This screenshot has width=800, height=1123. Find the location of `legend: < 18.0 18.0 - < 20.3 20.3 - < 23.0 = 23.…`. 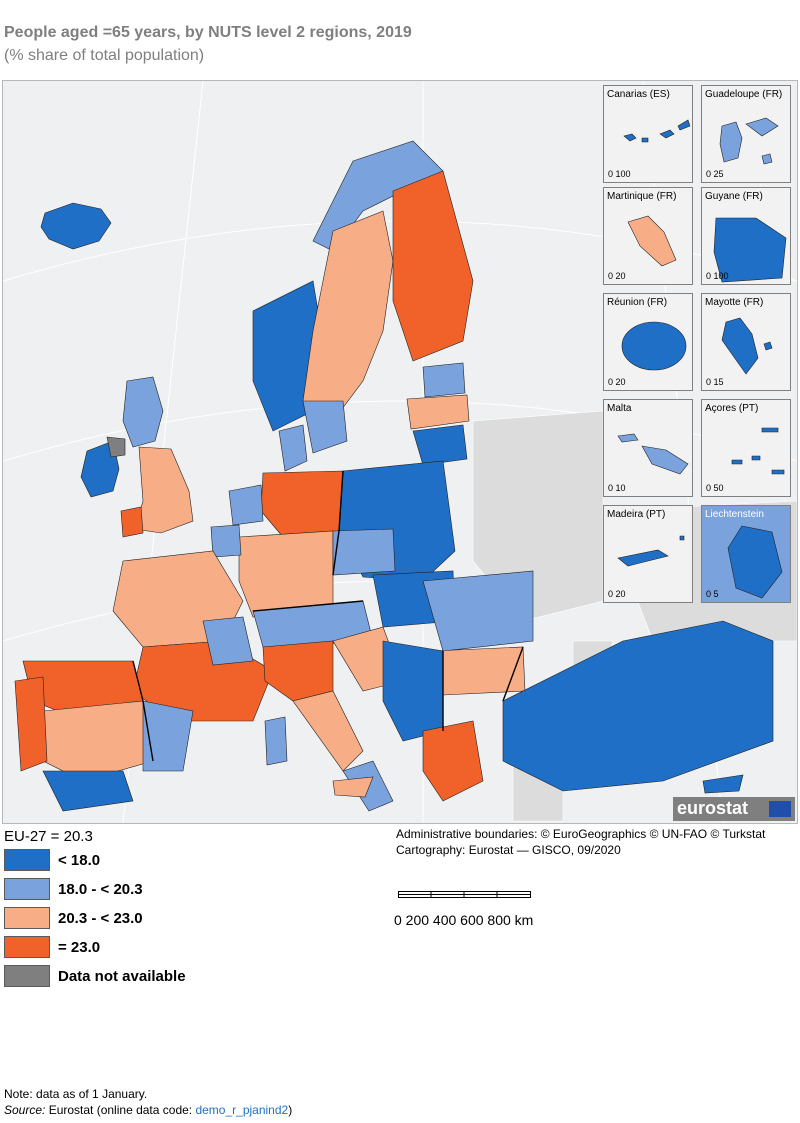

legend: < 18.0 18.0 - < 20.3 20.3 - < 23.0 = 23.… is located at coordinates (154, 921).